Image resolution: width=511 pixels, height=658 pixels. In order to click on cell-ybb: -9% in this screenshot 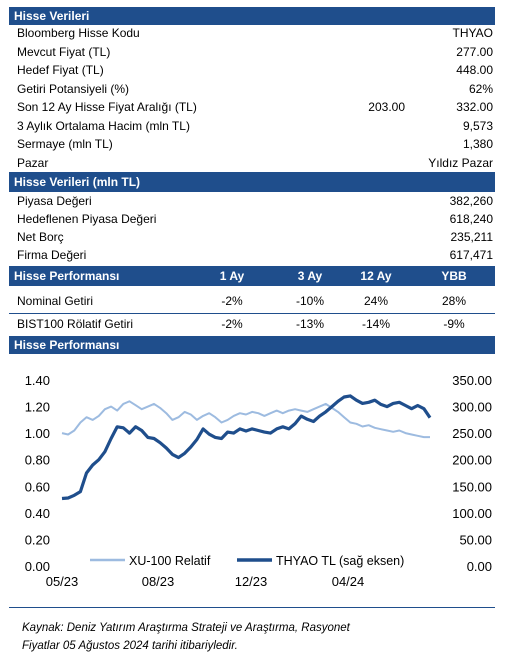, I will do `click(454, 324)`.